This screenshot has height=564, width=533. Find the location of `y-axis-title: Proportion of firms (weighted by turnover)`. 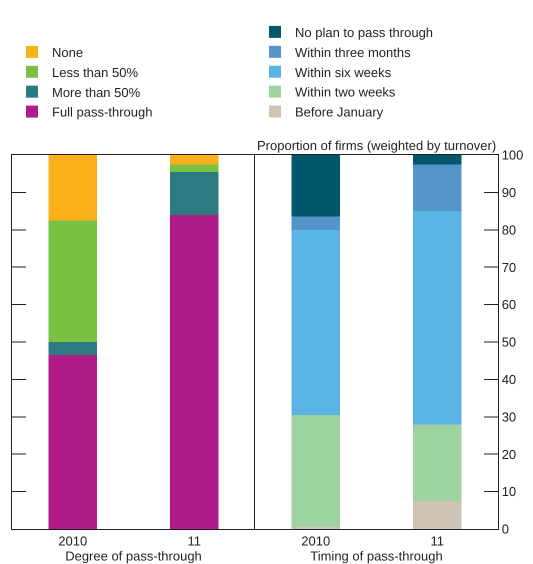

y-axis-title: Proportion of firms (weighted by turnover) is located at coordinates (376, 145).